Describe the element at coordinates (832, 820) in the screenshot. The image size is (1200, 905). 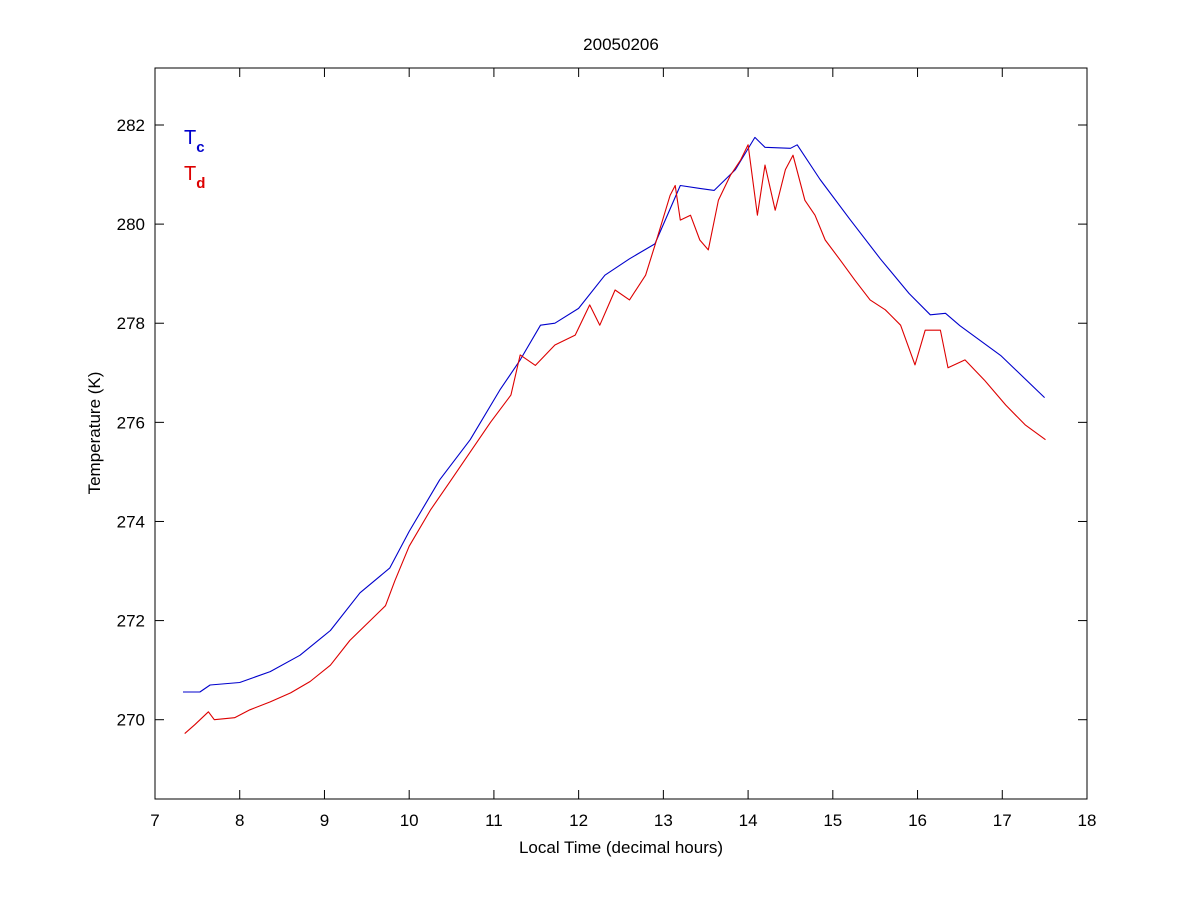
I see `x-tick-label: 15` at that location.